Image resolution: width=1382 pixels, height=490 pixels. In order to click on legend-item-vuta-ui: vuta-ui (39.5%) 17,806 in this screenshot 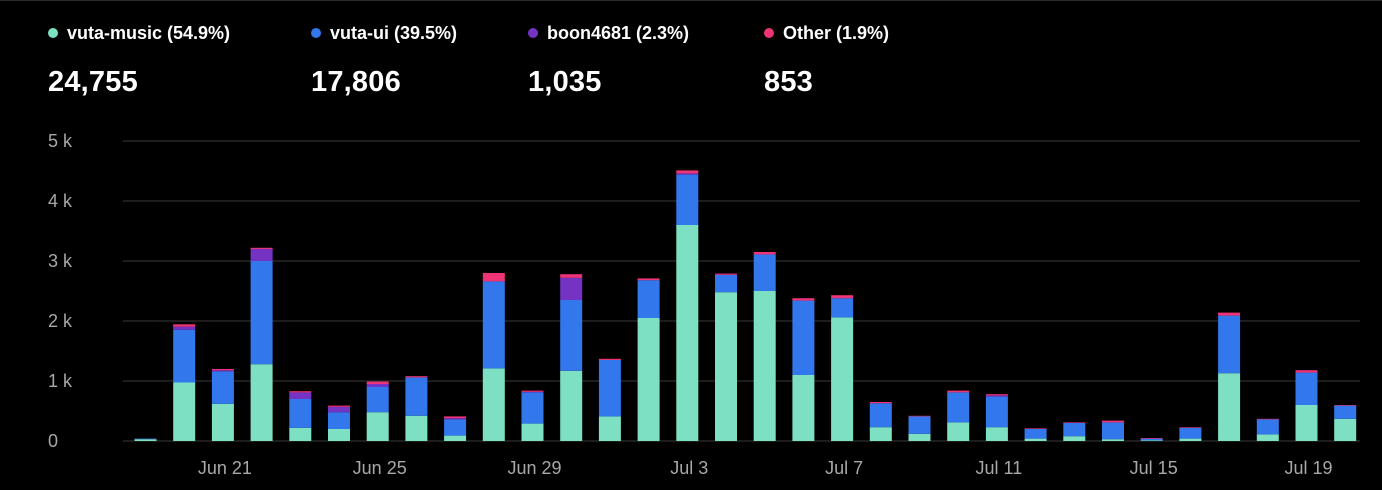, I will do `click(384, 59)`.